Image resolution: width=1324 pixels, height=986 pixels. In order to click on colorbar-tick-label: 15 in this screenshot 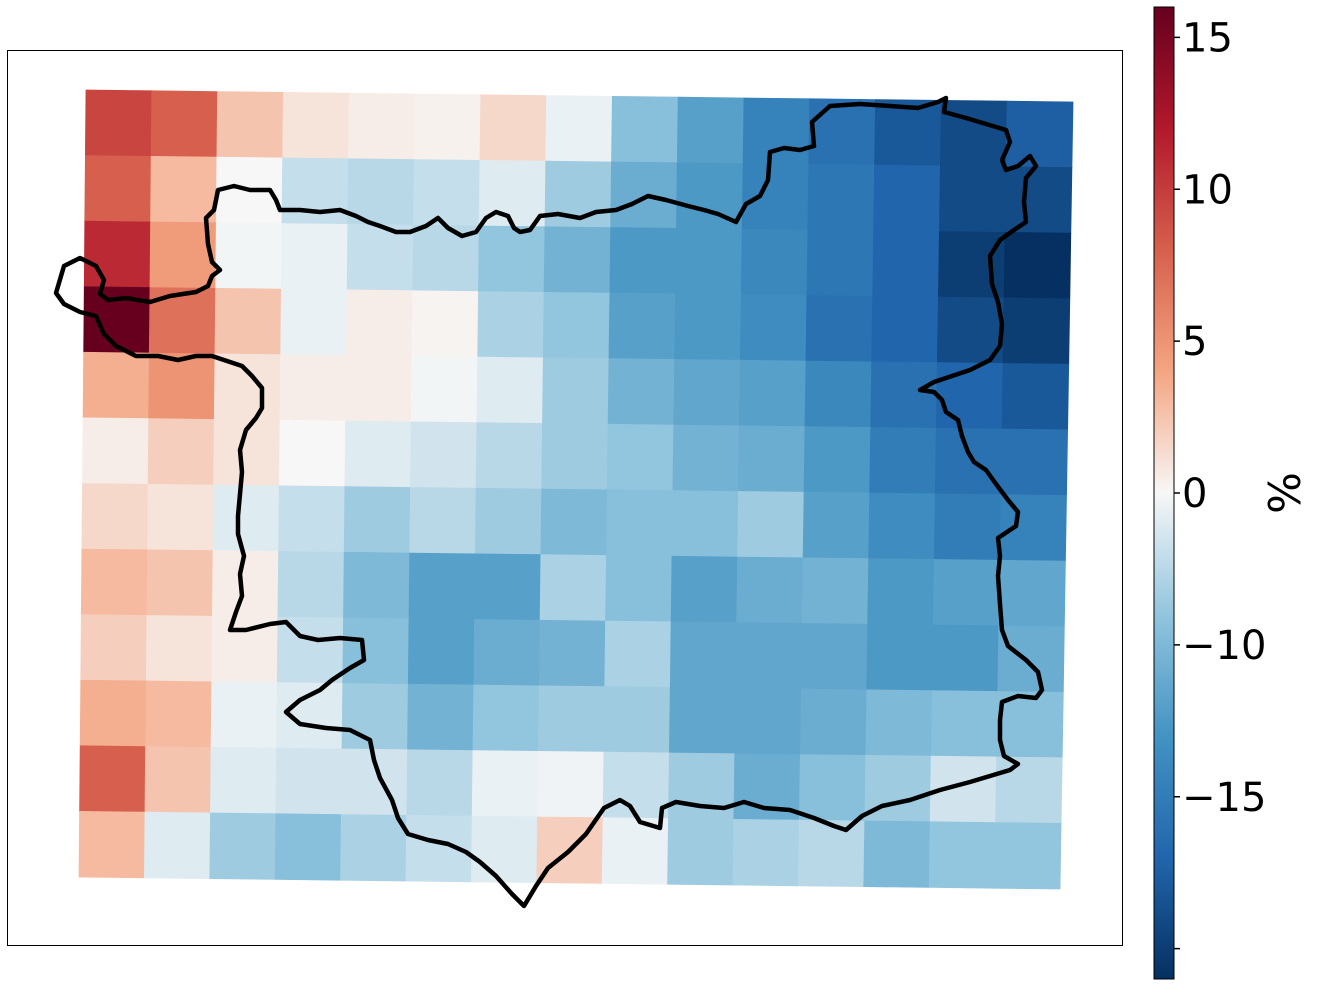, I will do `click(1207, 38)`.